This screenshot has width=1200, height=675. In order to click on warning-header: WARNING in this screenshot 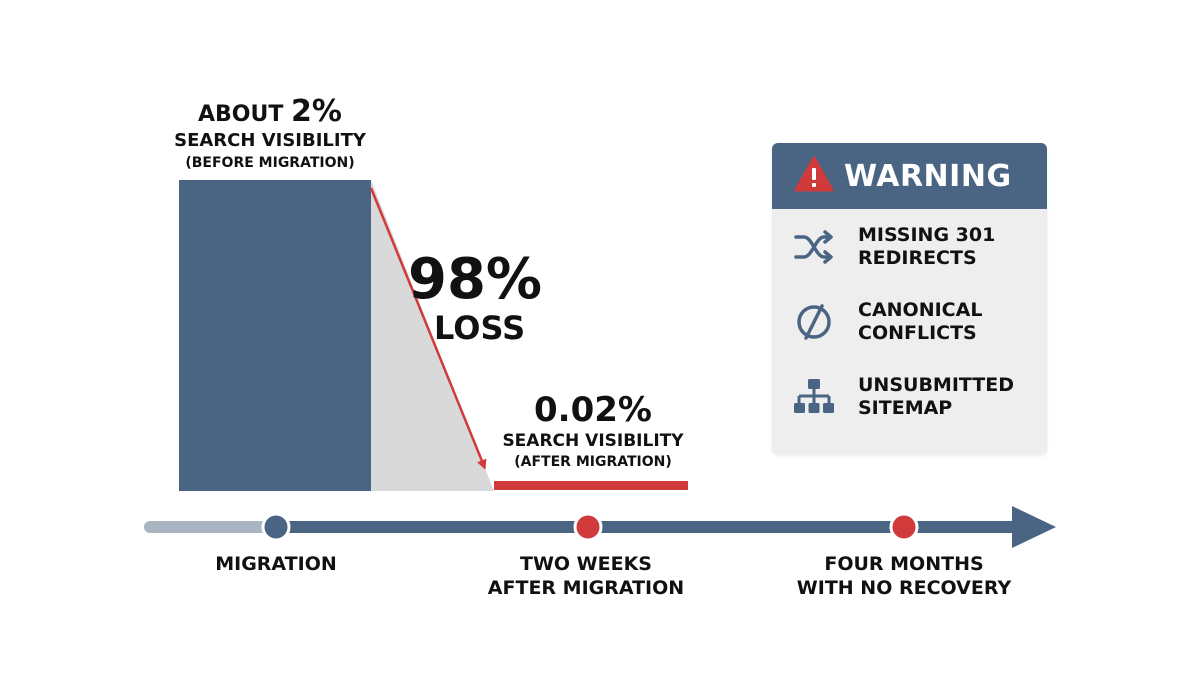, I will do `click(909, 176)`.